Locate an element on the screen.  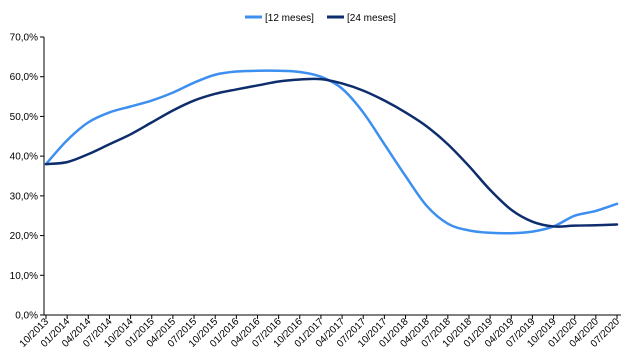
y-tick-label: 0,0% is located at coordinates (26, 316).